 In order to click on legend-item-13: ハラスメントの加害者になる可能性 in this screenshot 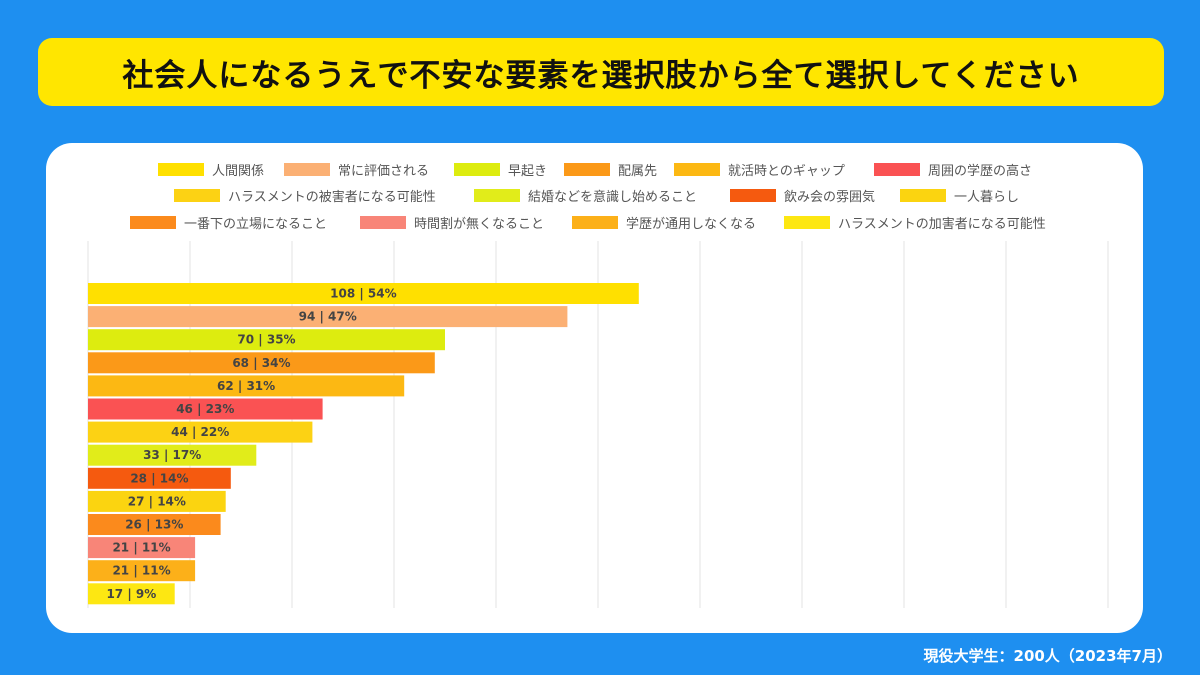, I will do `click(915, 222)`.